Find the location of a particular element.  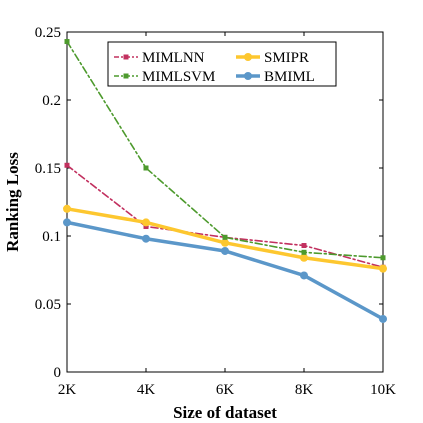

x-tick-label: 2K is located at coordinates (67, 390).